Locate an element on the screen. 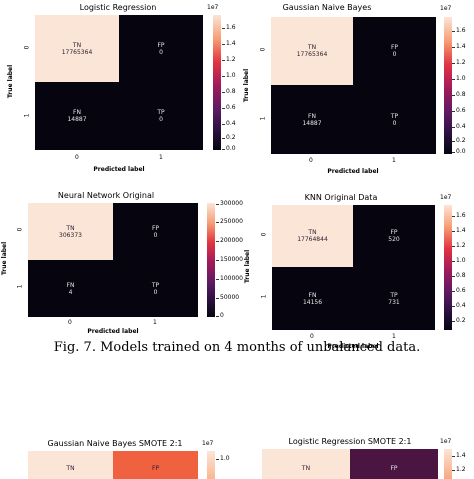  colorbar-tick: 100000 is located at coordinates (229, 278).